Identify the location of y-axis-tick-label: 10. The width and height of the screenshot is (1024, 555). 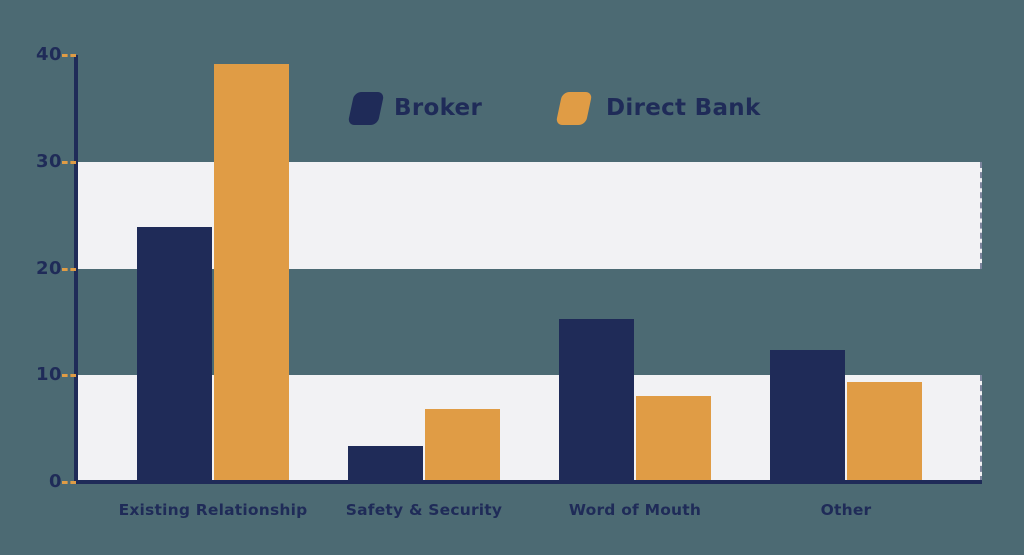
(48, 375).